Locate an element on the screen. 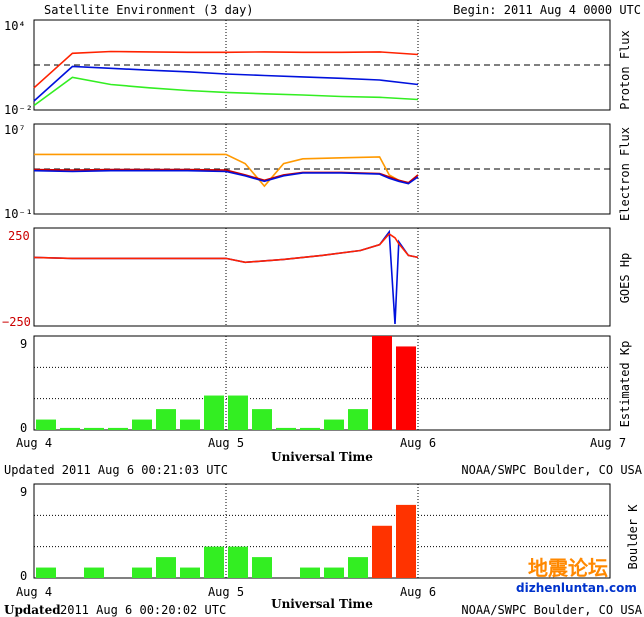  source-2: NOAA/SWPC Boulder, CO USA is located at coordinates (551, 610).